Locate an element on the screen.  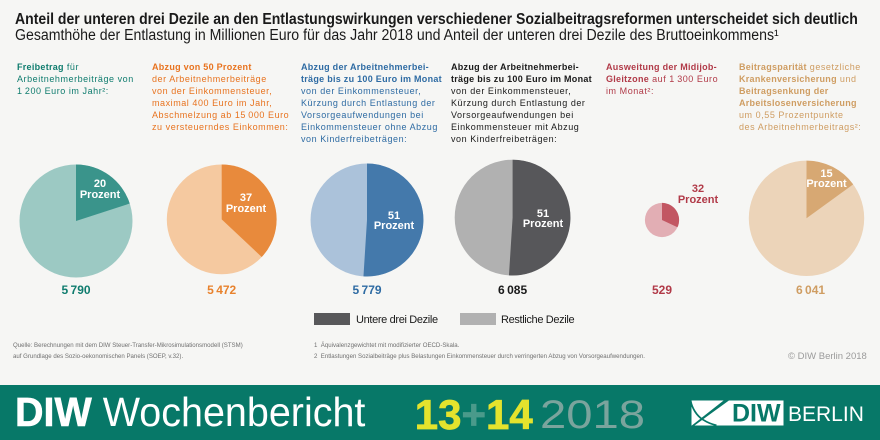
svg-text: DIW is located at coordinates (756, 414).